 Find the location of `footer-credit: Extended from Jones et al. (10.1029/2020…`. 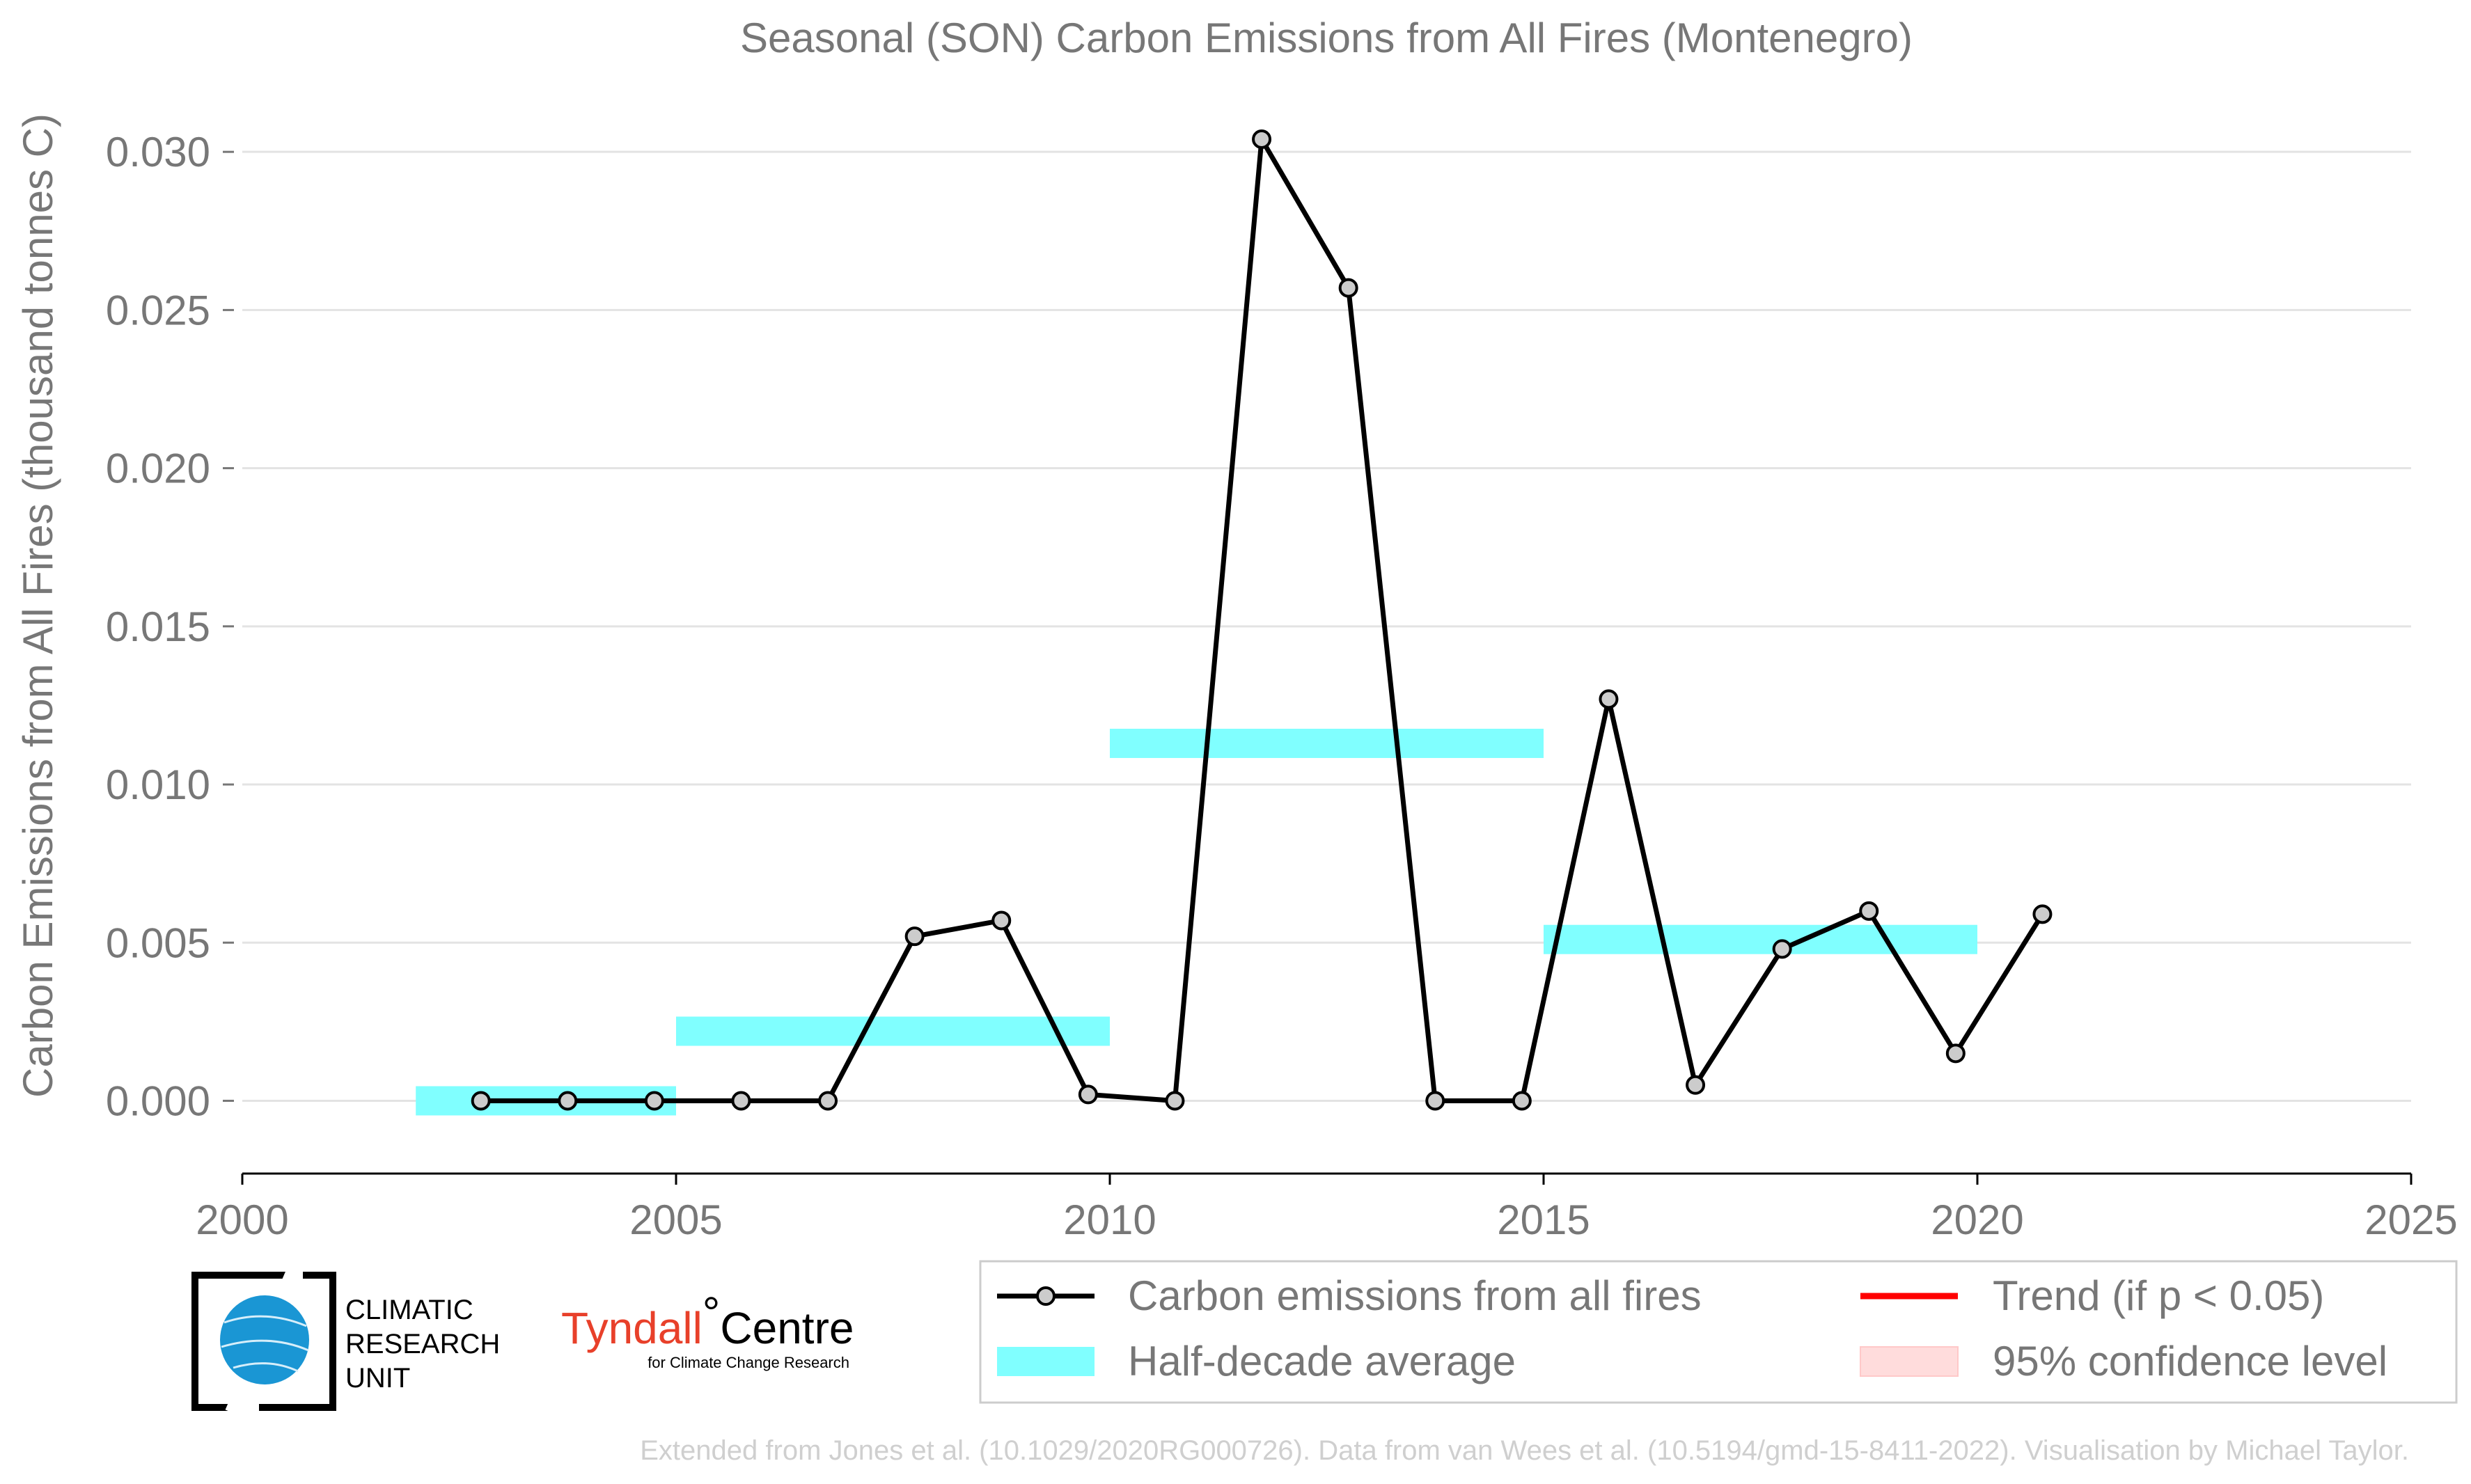

footer-credit: Extended from Jones et al. (10.1029/2020… is located at coordinates (1524, 1450).